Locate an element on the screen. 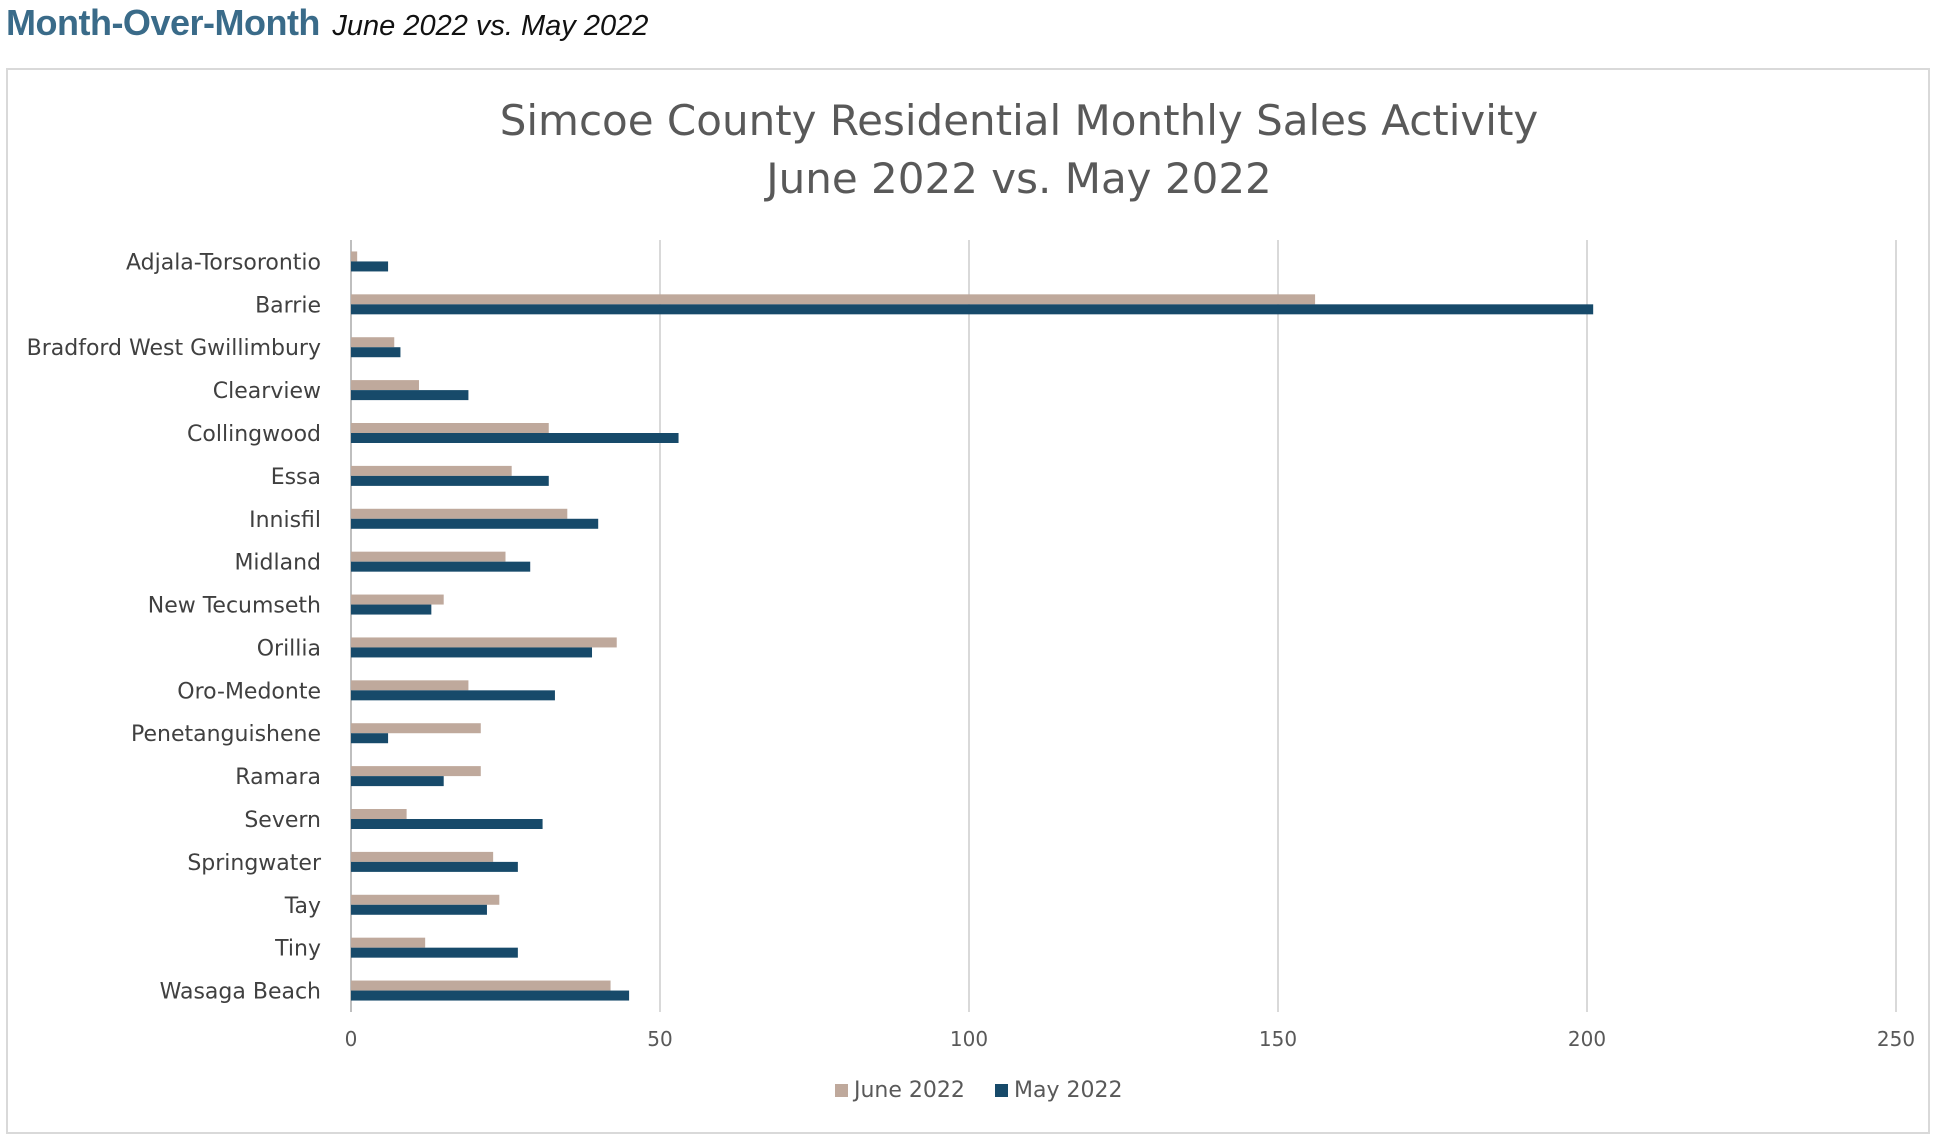 The width and height of the screenshot is (1938, 1144). x-tick-label: 150 is located at coordinates (1278, 1039).